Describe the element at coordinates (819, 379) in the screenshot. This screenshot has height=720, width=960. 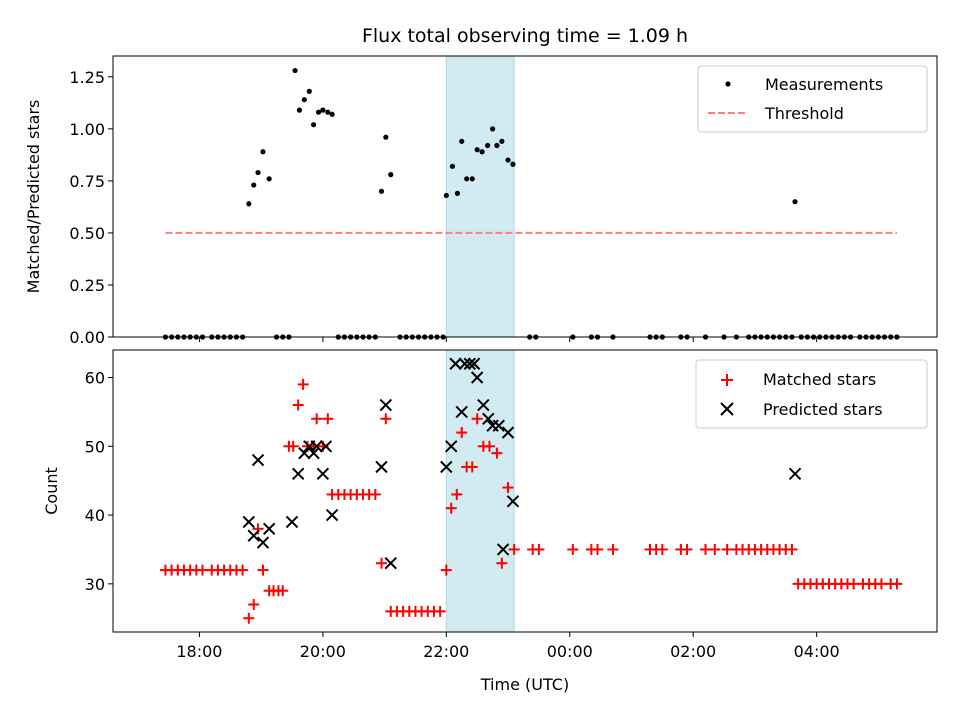
I see `legend-matched-label: Matched stars` at that location.